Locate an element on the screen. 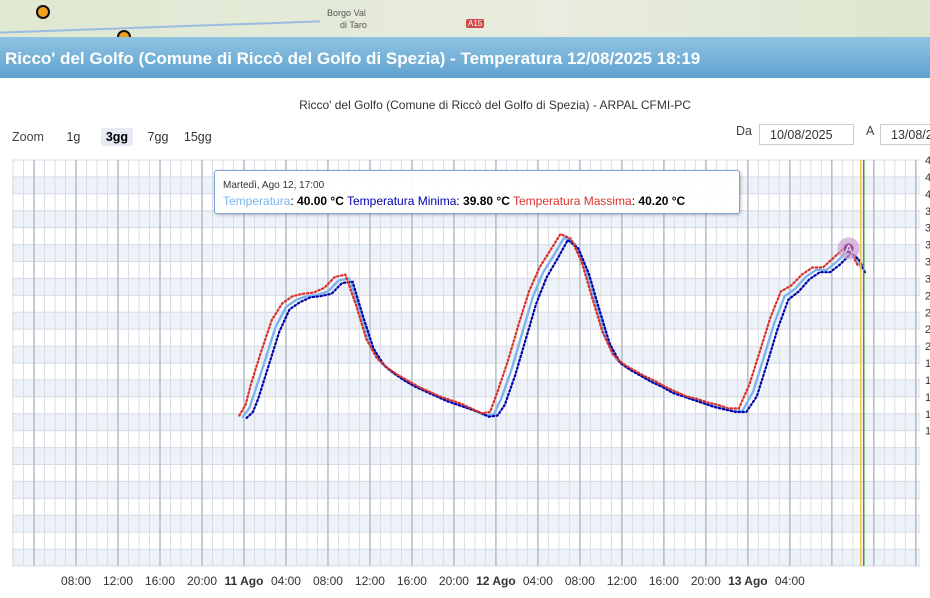  hover-marker is located at coordinates (848, 248).